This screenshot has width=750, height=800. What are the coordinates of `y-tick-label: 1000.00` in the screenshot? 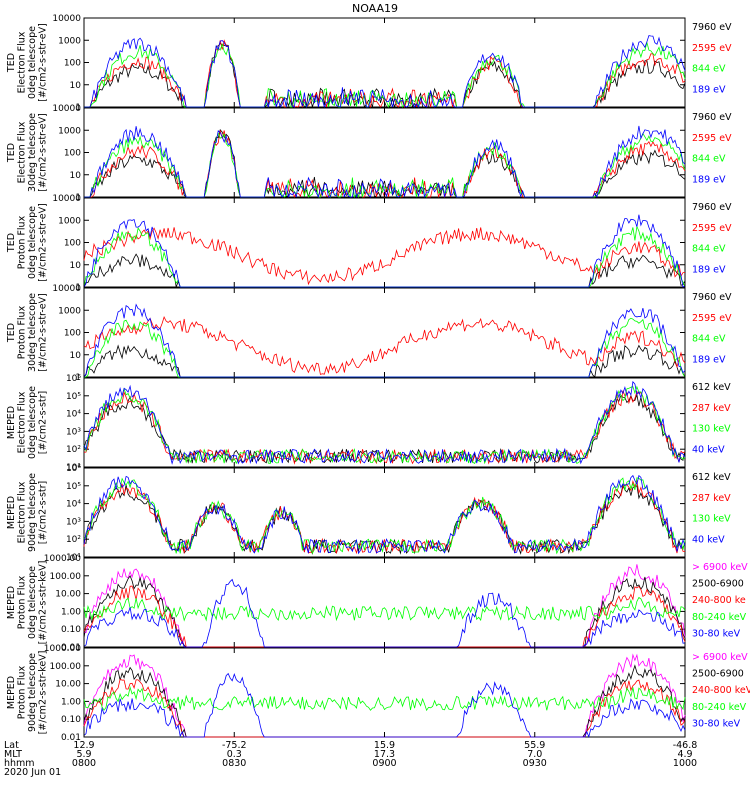 It's located at (62, 559).